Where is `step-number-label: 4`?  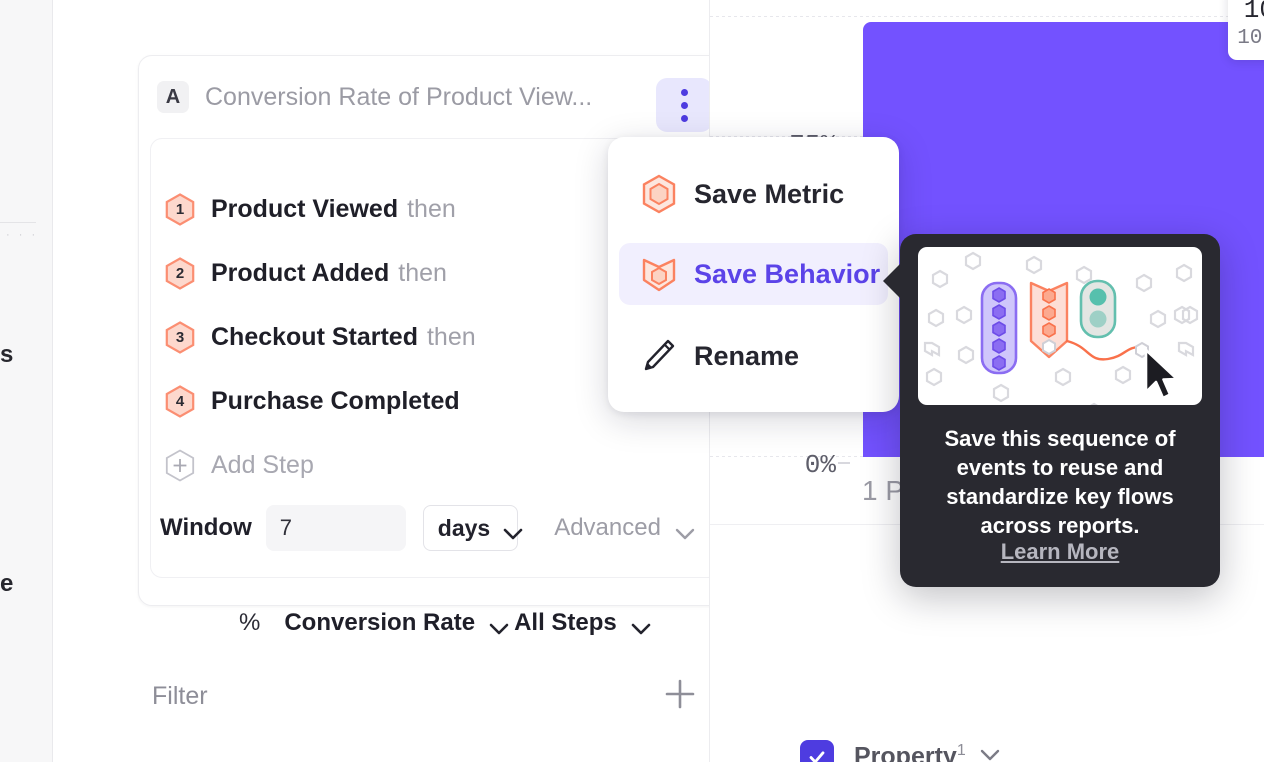
step-number-label: 4 is located at coordinates (180, 401).